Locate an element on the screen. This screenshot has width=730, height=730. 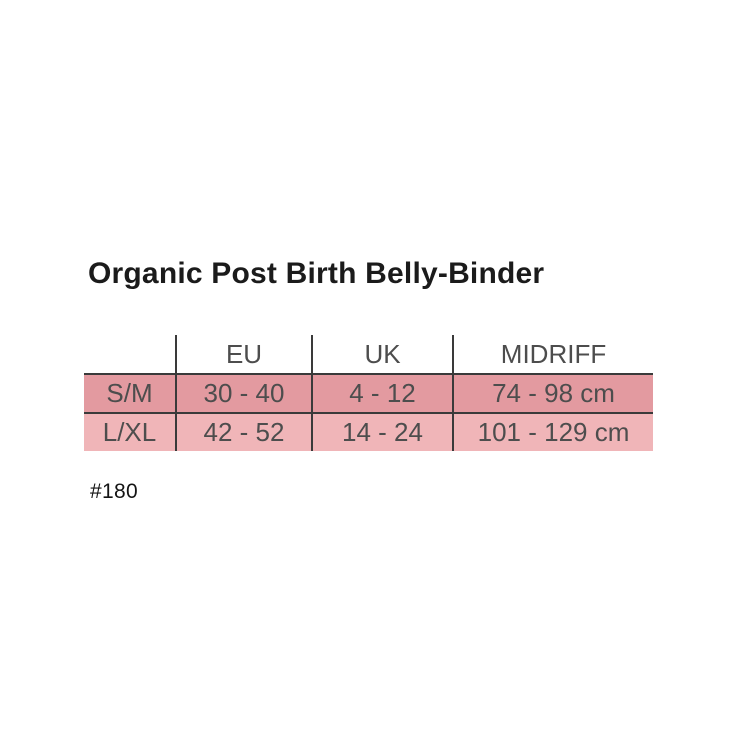
header-cell-size is located at coordinates (130, 355).